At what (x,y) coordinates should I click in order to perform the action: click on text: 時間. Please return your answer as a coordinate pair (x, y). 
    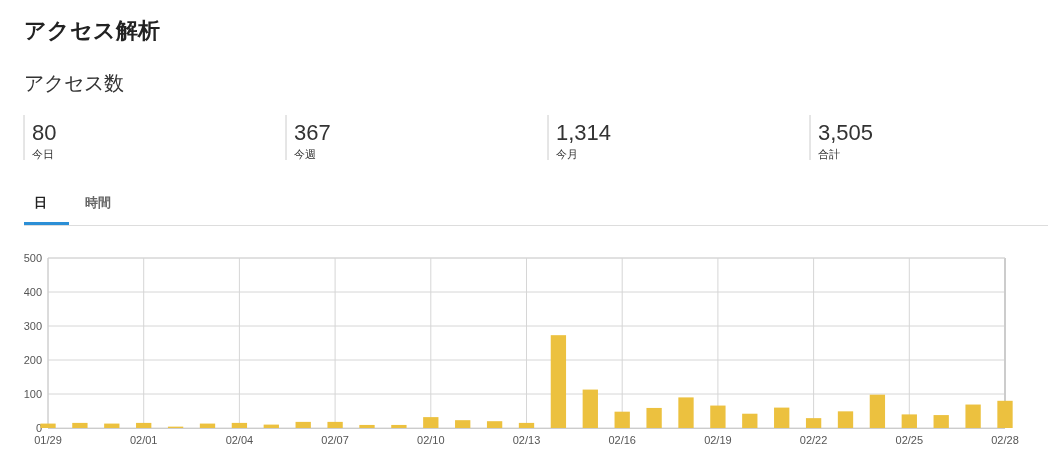
    Looking at the image, I should click on (98, 202).